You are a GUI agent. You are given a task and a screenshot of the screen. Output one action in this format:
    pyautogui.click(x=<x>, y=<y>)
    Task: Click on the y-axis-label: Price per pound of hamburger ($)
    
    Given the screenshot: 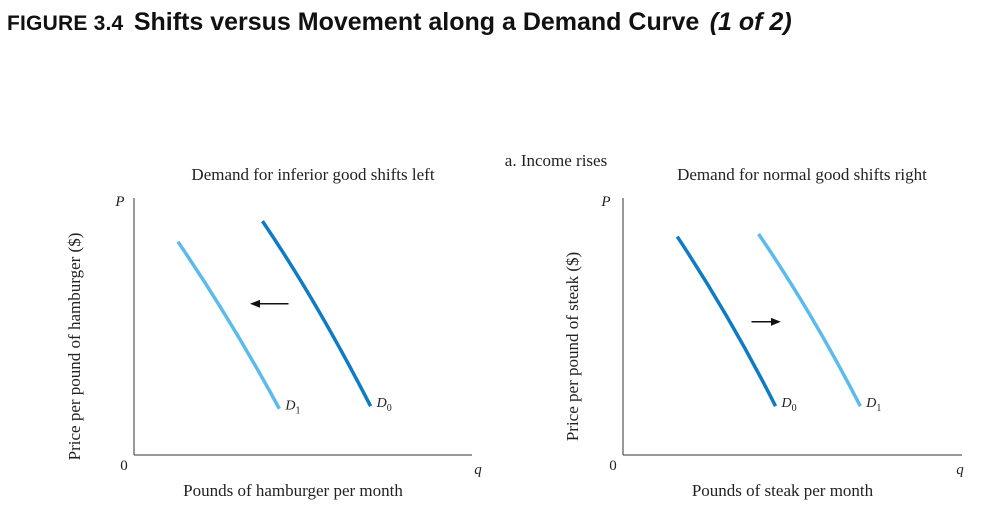 What is the action you would take?
    pyautogui.click(x=74, y=347)
    